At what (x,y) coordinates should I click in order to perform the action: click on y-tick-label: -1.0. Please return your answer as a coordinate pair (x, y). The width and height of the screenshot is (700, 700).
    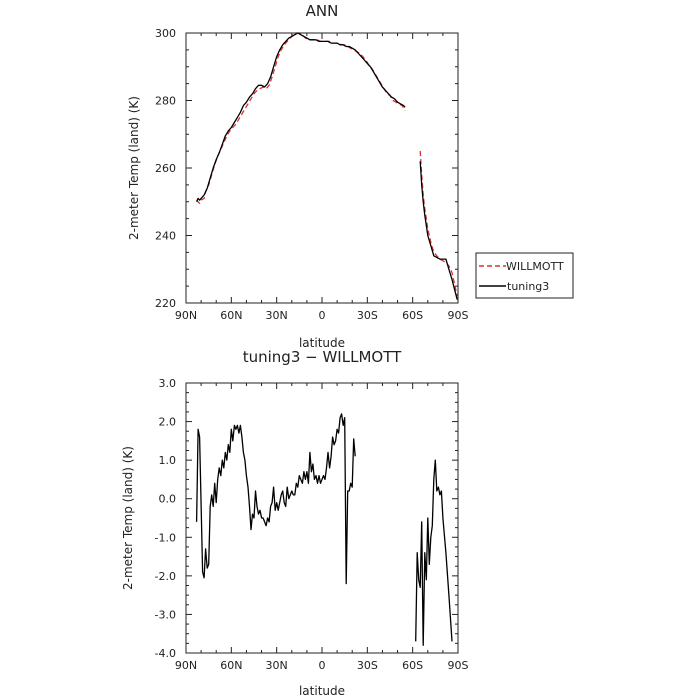
    Looking at the image, I should click on (165, 537).